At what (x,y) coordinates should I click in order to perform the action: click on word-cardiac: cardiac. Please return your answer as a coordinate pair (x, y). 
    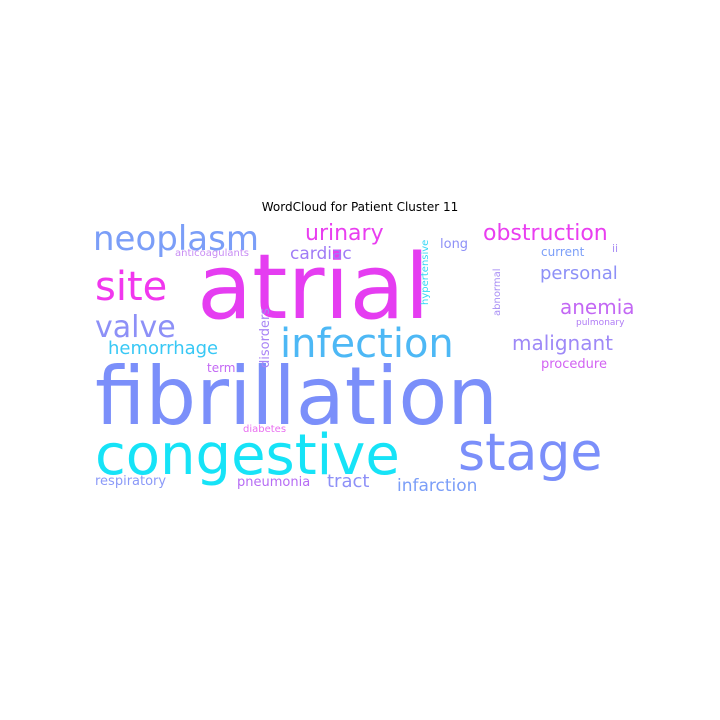
    Looking at the image, I should click on (321, 254).